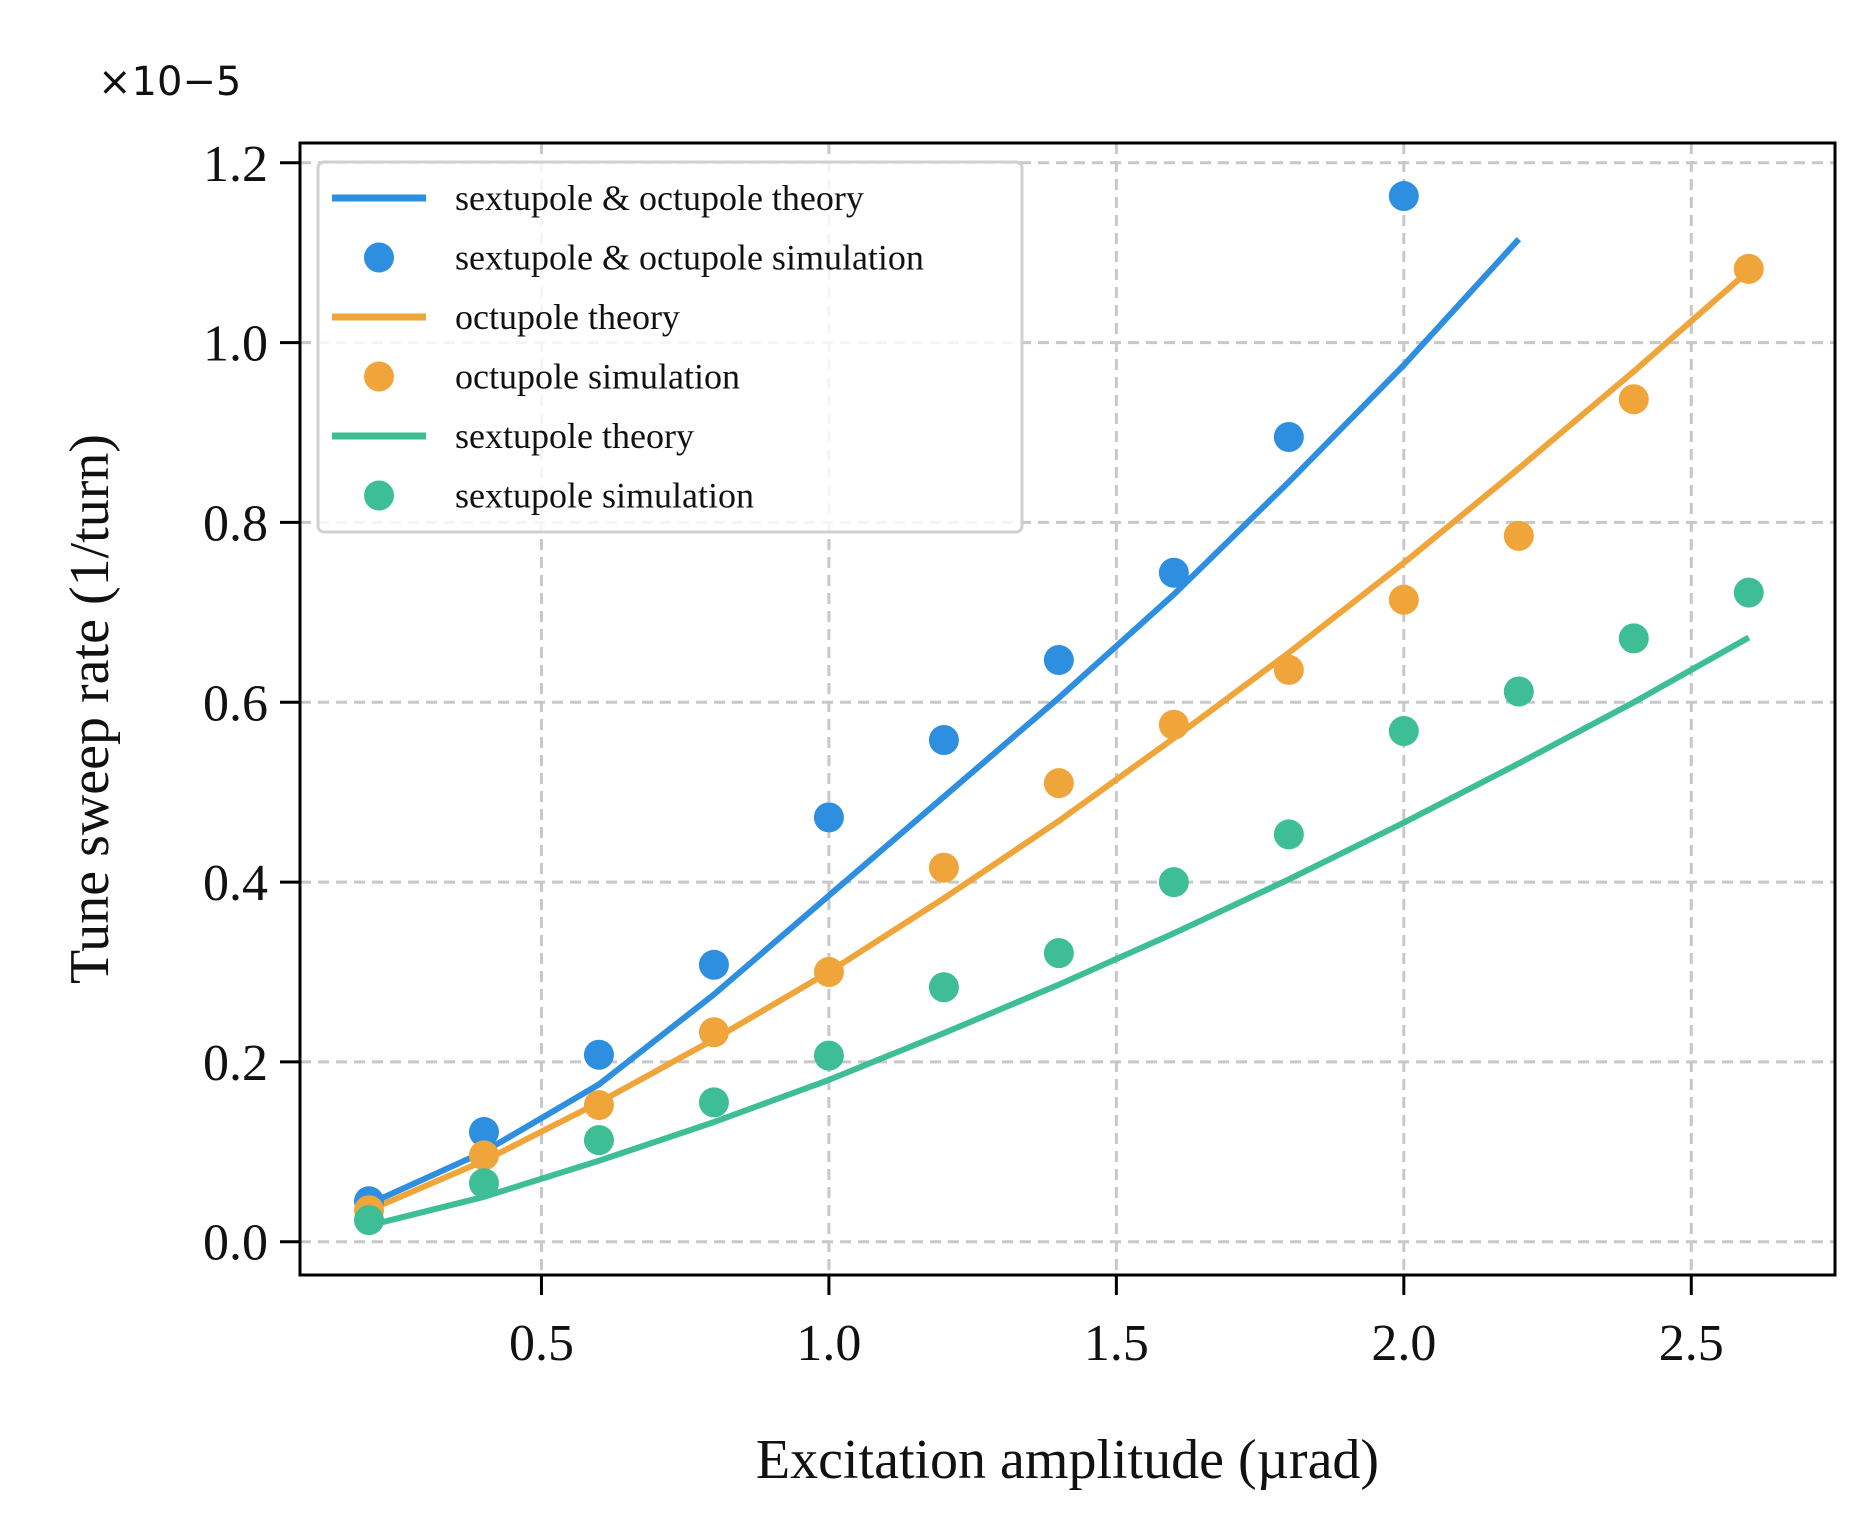 The image size is (1873, 1533). Describe the element at coordinates (235, 164) in the screenshot. I see `y-tick-label: 1.2` at that location.